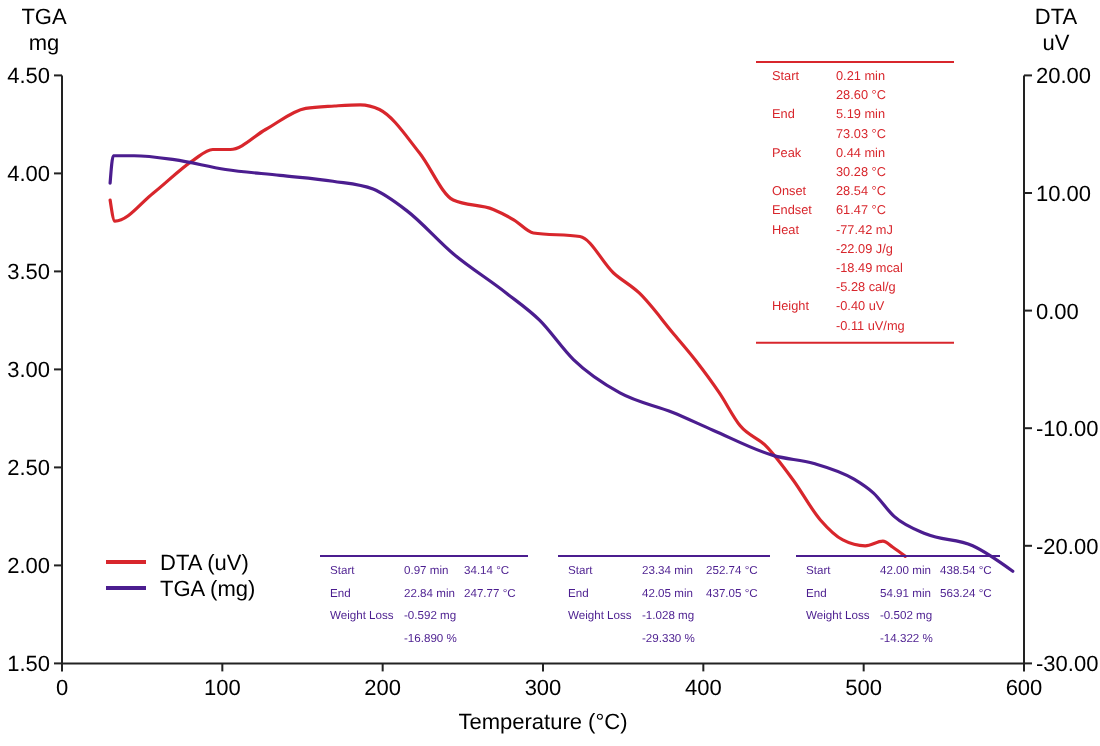  What do you see at coordinates (222, 689) in the screenshot?
I see `x-tick-label: 100` at bounding box center [222, 689].